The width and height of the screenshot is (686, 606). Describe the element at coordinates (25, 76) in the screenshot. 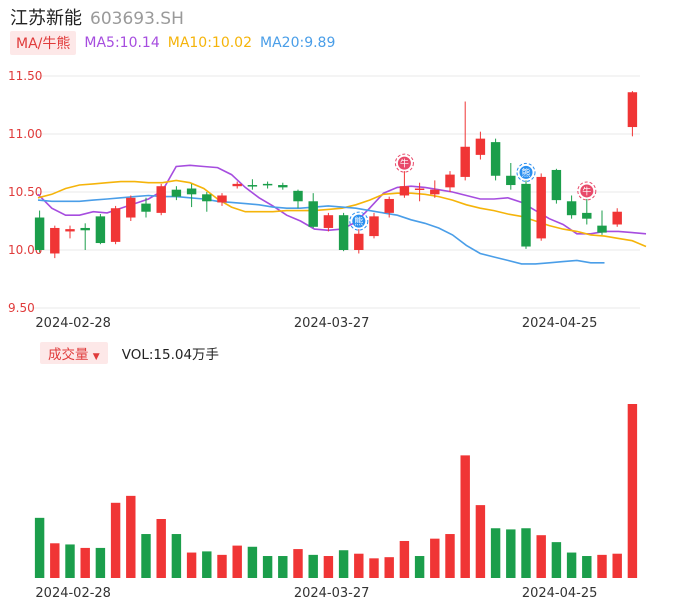

I see `y-tick-label: 11.50` at that location.